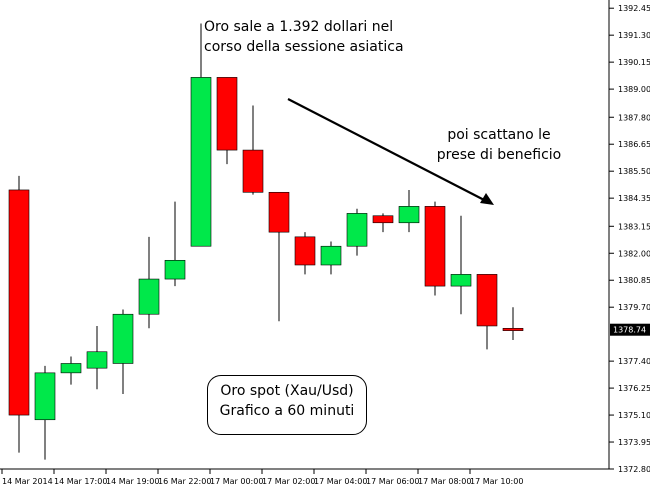 Image resolution: width=650 pixels, height=488 pixels. I want to click on annotation-right: poi scattano le prese di beneficio, so click(499, 145).